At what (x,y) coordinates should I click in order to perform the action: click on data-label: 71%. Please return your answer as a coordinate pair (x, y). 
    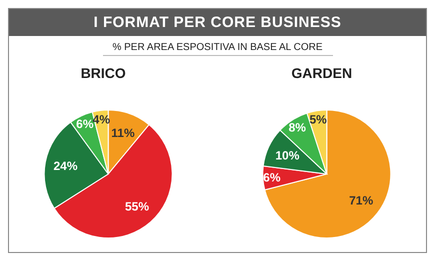
    Looking at the image, I should click on (361, 201).